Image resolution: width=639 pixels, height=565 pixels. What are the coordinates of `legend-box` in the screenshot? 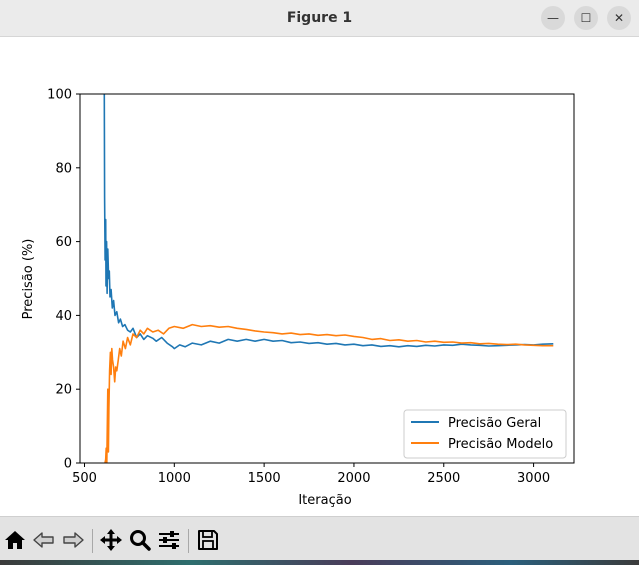 It's located at (485, 434).